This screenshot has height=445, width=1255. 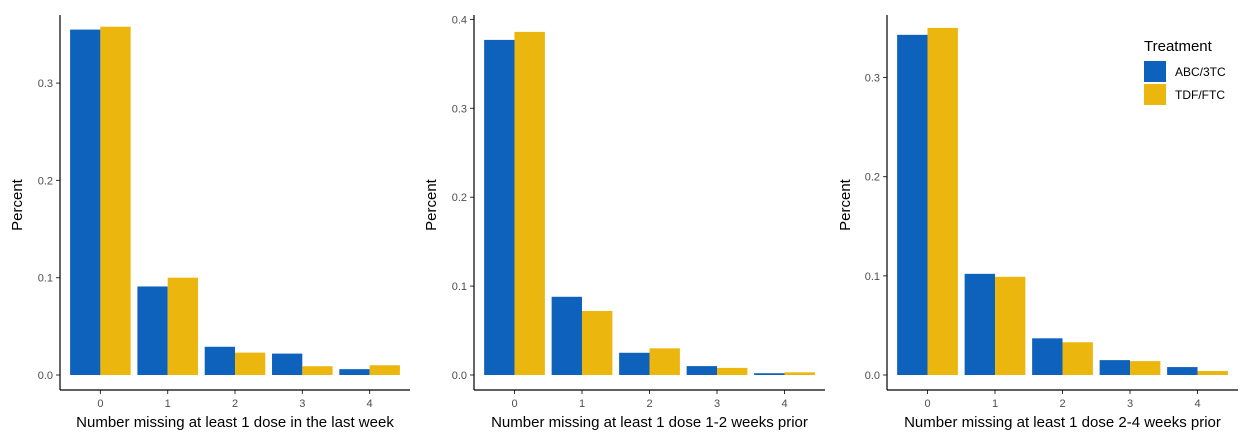 What do you see at coordinates (784, 404) in the screenshot?
I see `panel-2-x-tick-label: 4` at bounding box center [784, 404].